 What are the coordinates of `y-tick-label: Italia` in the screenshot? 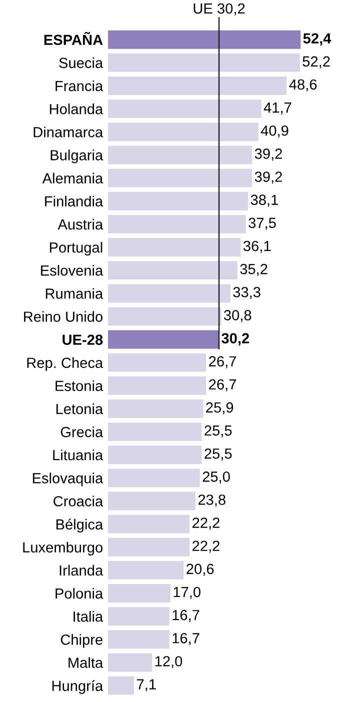 It's located at (89, 616).